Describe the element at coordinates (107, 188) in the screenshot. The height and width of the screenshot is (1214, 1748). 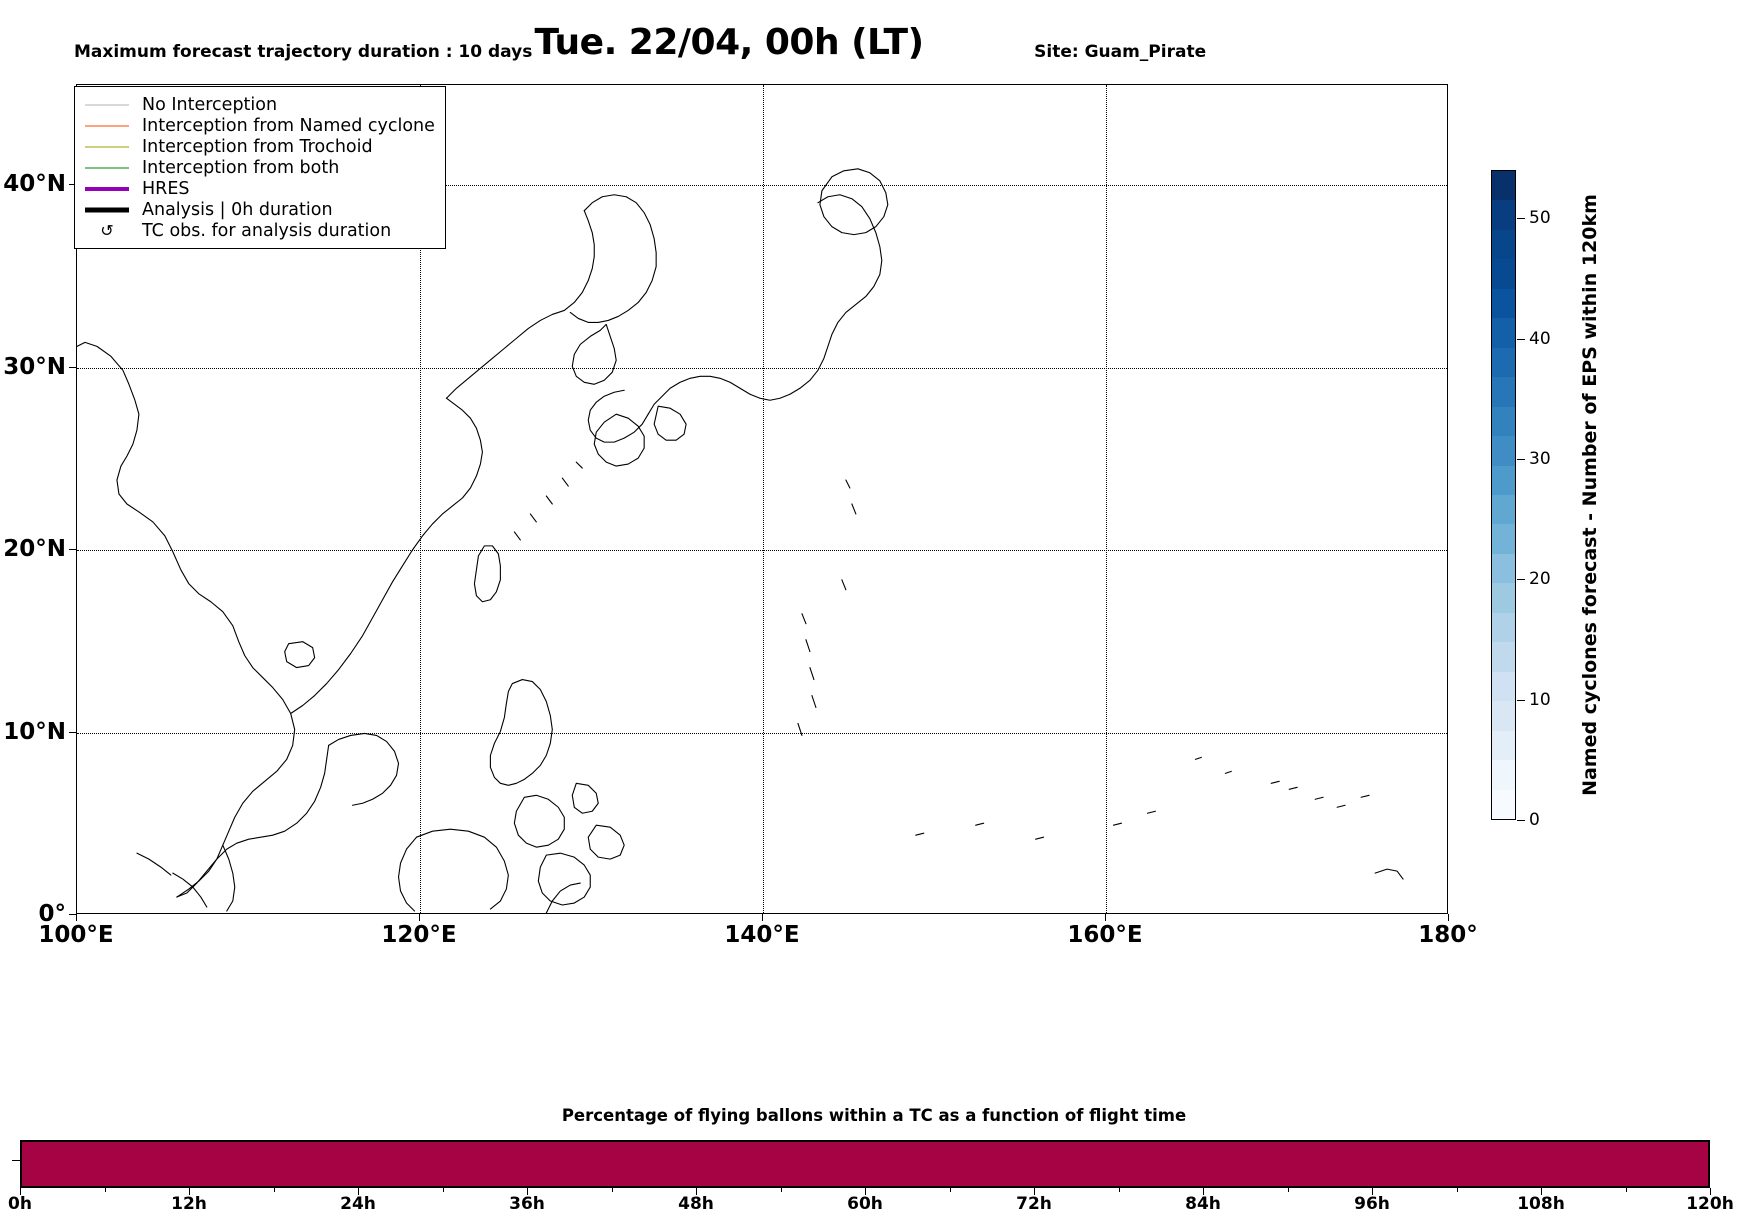
I see `line-purple` at that location.